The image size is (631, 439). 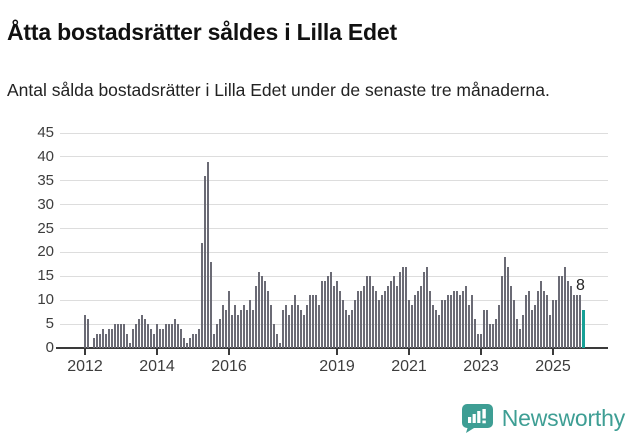 I want to click on x-axis-tick-label: 2016, so click(x=229, y=366).